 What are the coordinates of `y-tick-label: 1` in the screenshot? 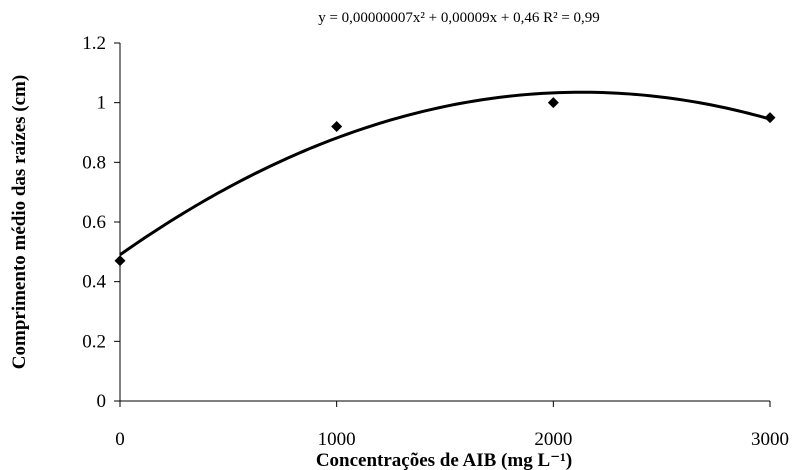 It's located at (102, 103).